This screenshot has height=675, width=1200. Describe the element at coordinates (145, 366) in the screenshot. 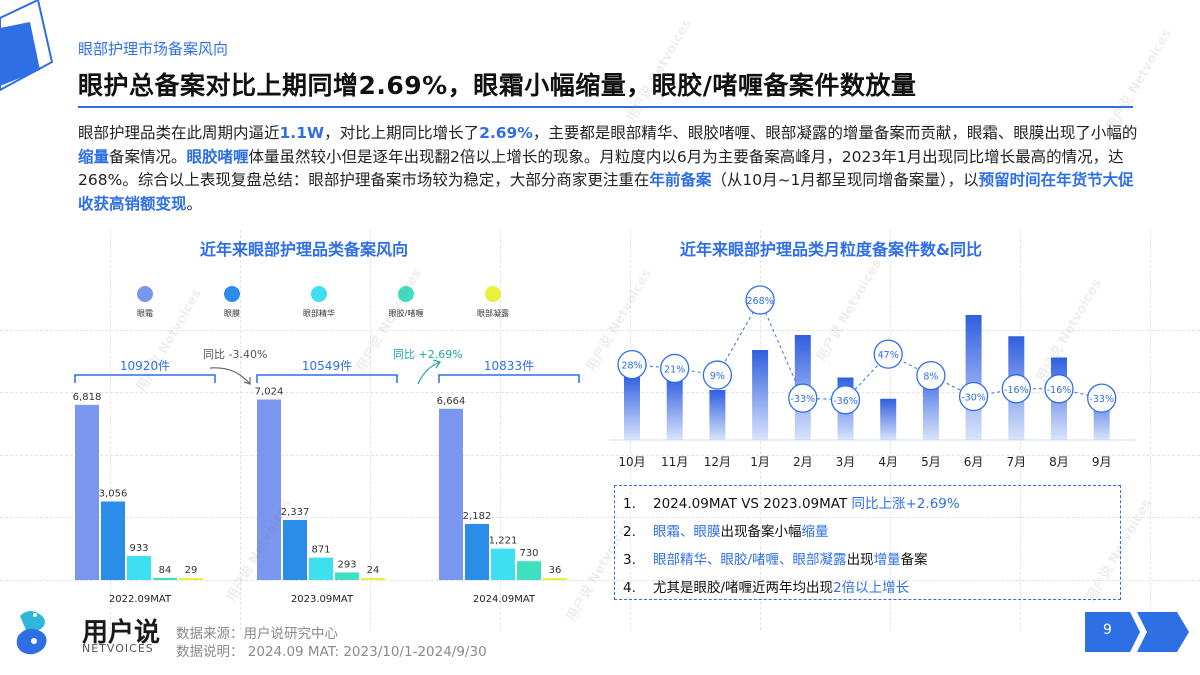

I see `group-total-label: 10920件` at that location.